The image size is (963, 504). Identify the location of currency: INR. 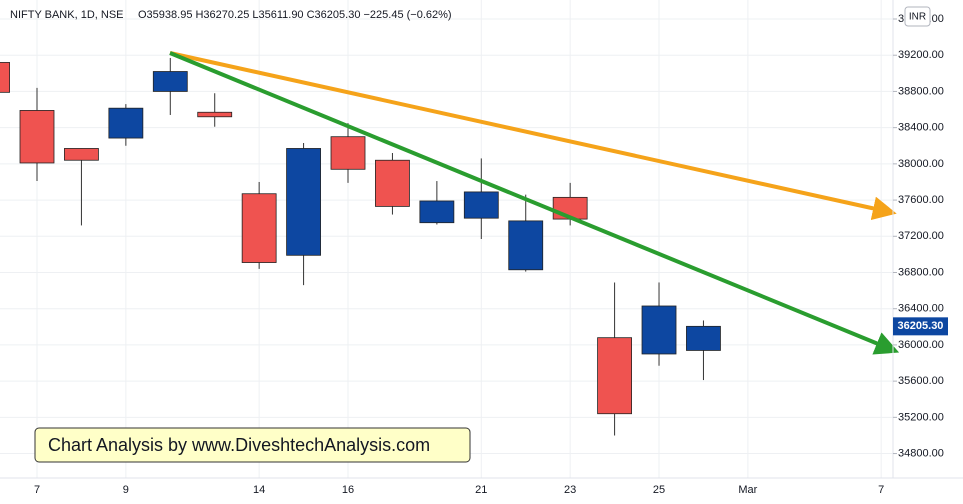
(917, 17).